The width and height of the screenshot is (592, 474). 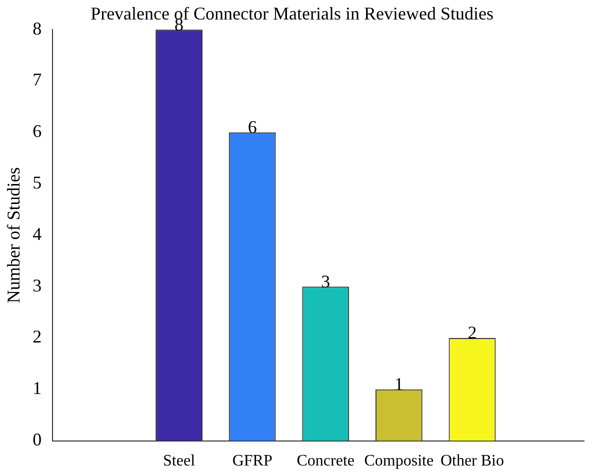 What do you see at coordinates (14, 235) in the screenshot?
I see `y-axis-title: Number of Studies` at bounding box center [14, 235].